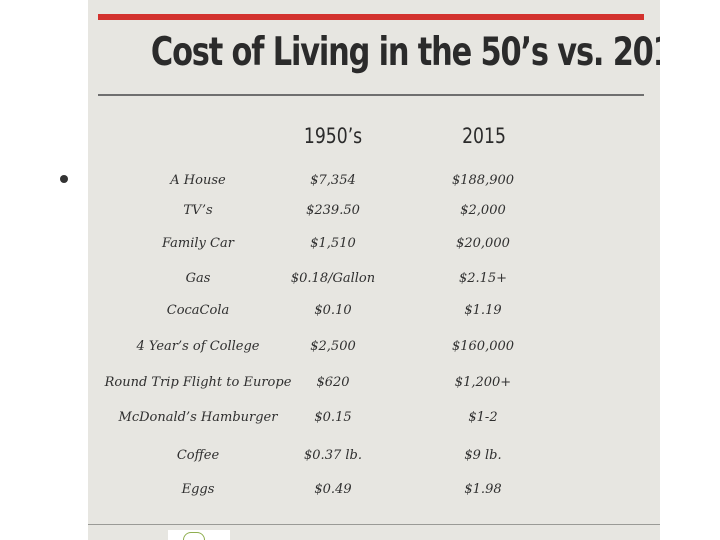 This screenshot has width=720, height=540. I want to click on price-1950s: $7,354, so click(333, 180).